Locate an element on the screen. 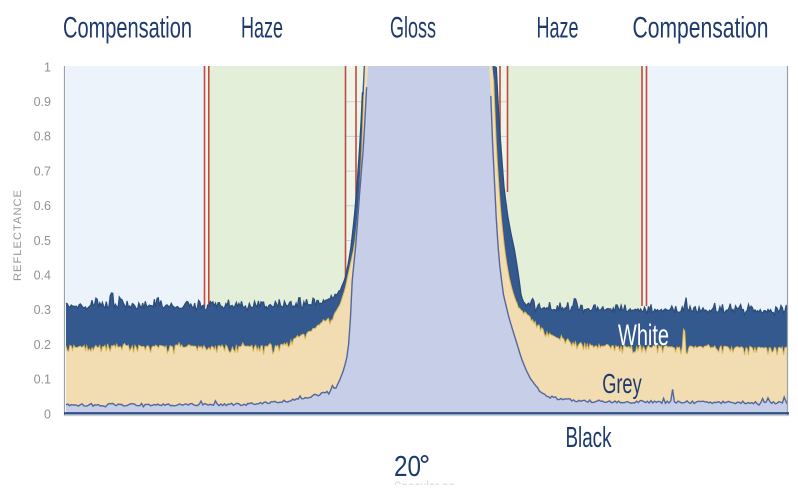  svg-text: 20 is located at coordinates (407, 467).